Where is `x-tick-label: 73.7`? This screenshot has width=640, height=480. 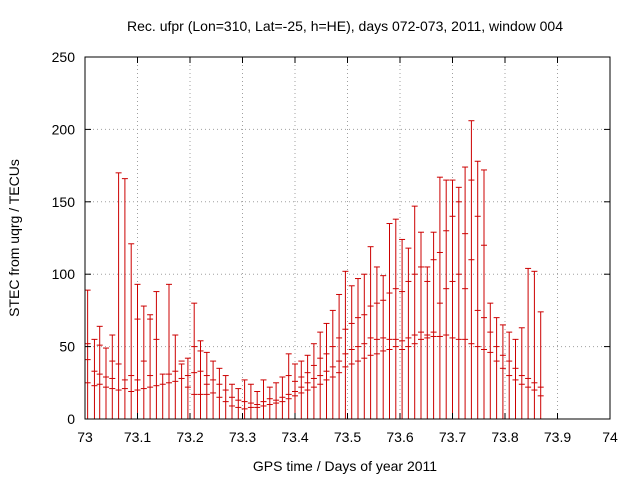 x-tick-label: 73.7 is located at coordinates (452, 437).